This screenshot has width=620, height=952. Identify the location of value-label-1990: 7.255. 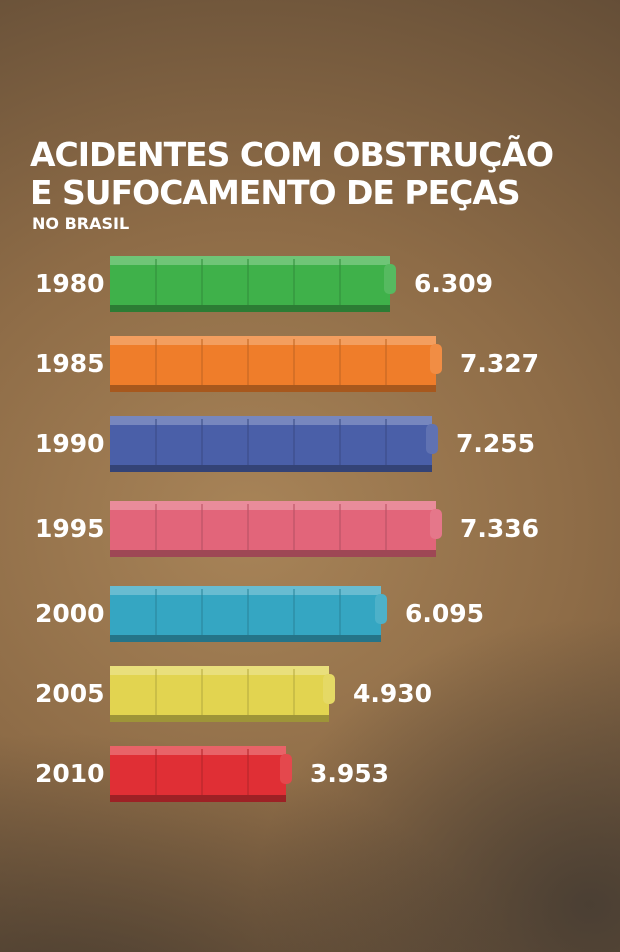
(495, 443).